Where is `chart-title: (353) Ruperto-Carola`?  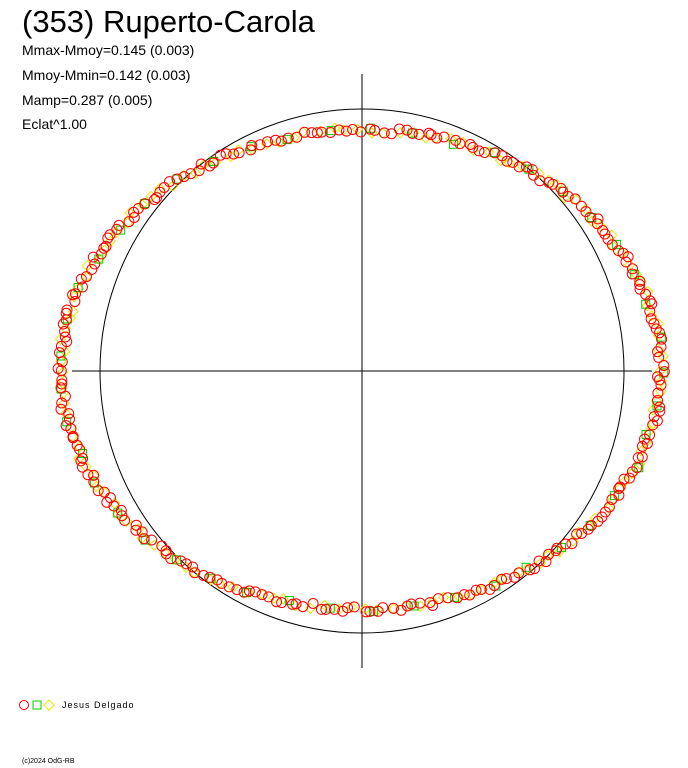
chart-title: (353) Ruperto-Carola is located at coordinates (168, 21).